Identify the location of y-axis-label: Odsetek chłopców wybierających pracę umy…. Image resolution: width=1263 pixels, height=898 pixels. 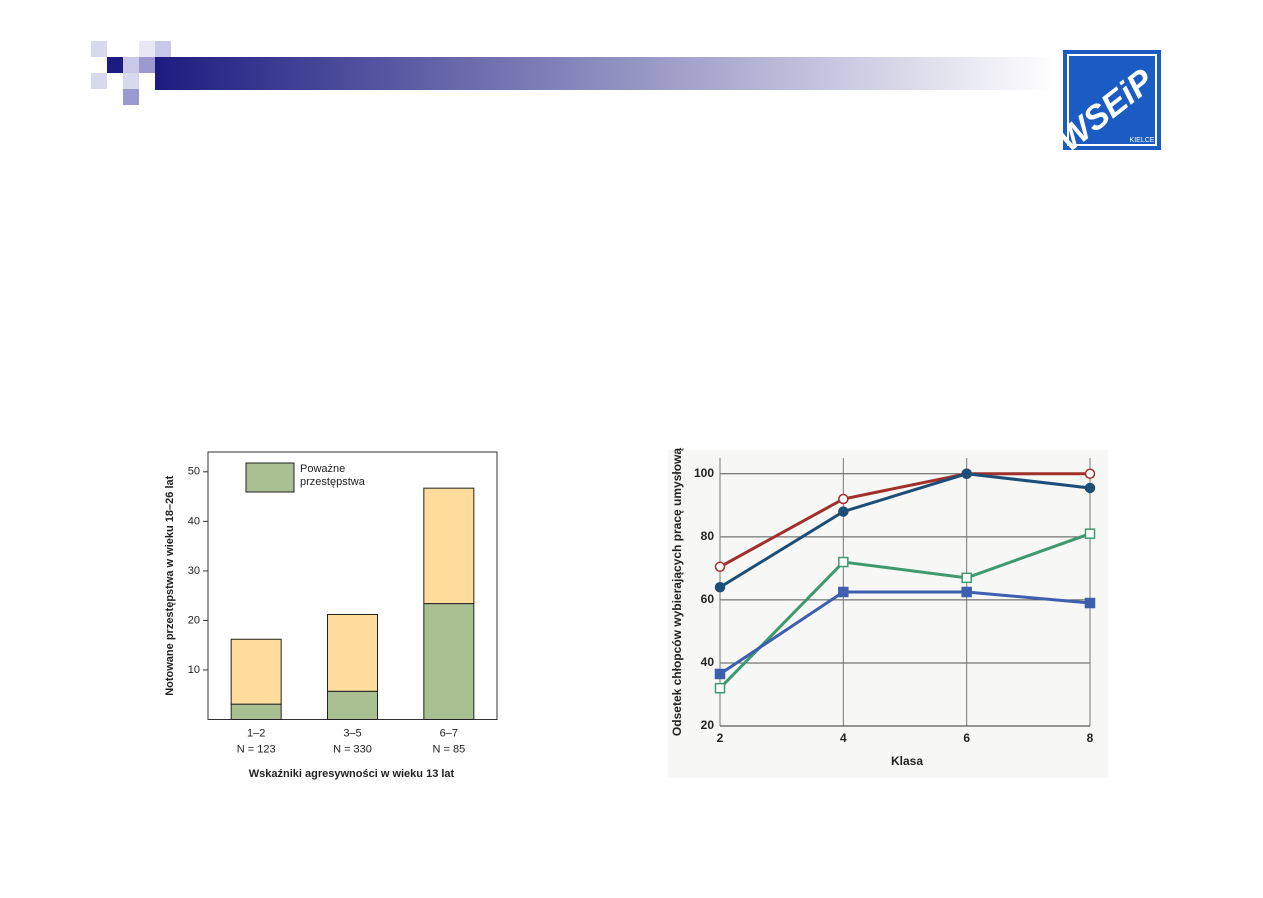
(677, 592).